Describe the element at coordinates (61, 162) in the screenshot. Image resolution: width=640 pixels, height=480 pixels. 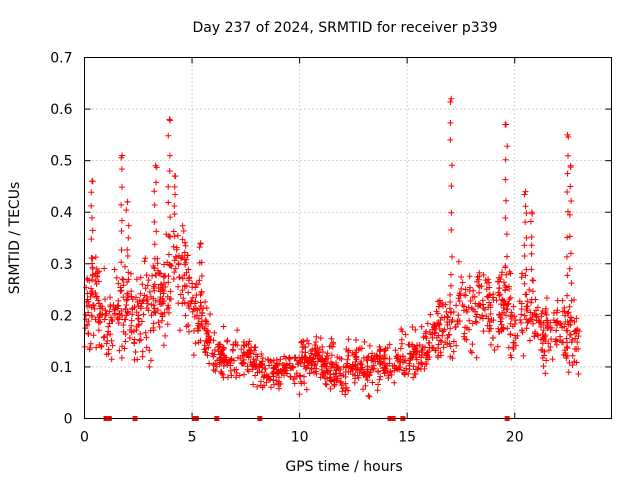
I see `y-tick-label: 0.5` at that location.